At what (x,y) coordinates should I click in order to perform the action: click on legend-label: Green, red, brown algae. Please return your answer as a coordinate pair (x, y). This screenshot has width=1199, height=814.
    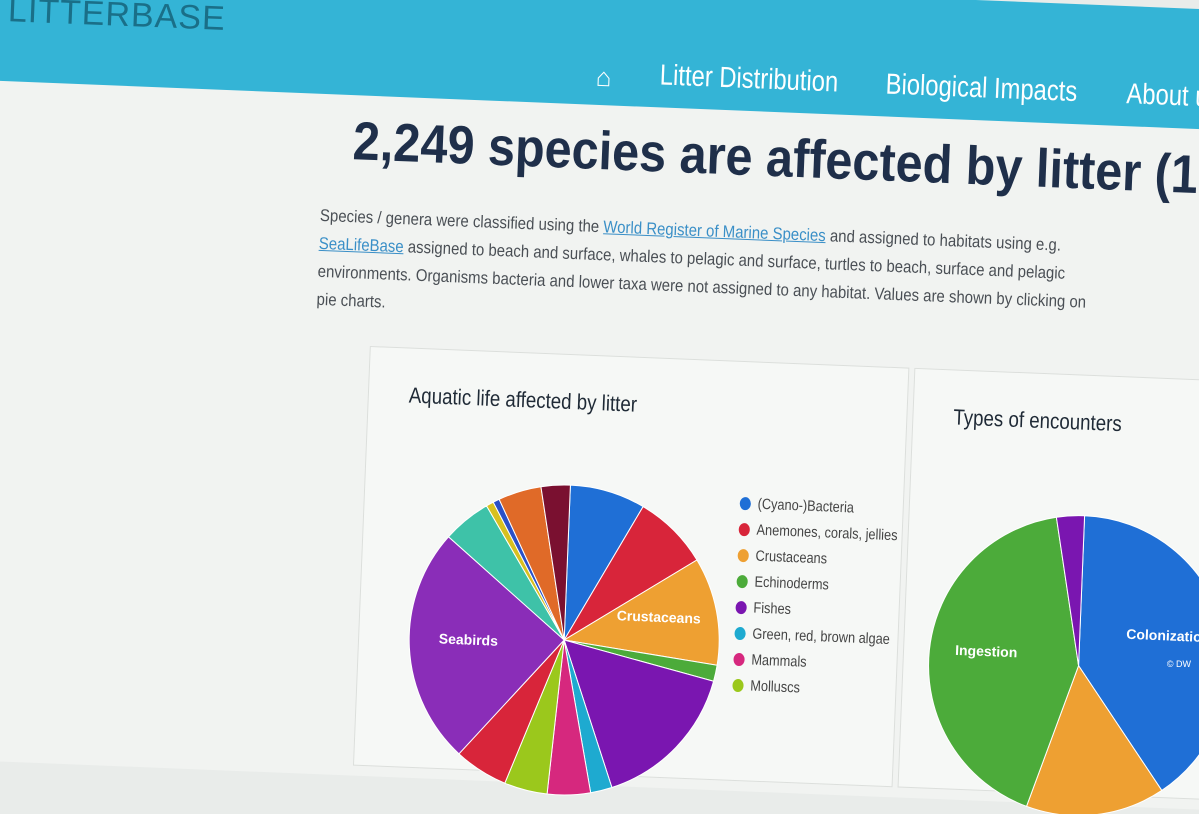
    Looking at the image, I should click on (821, 636).